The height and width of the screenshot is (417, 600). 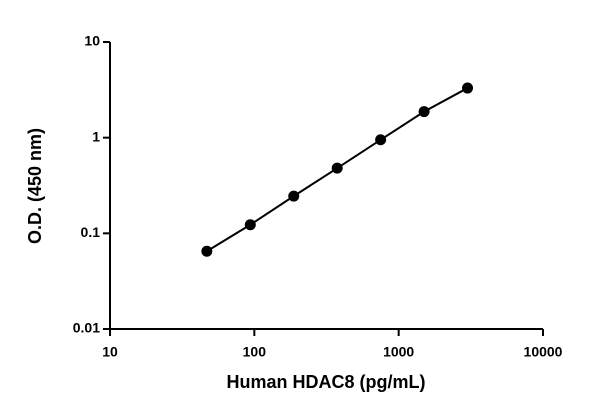 I want to click on y-tick-label: 0.01, so click(x=86, y=328).